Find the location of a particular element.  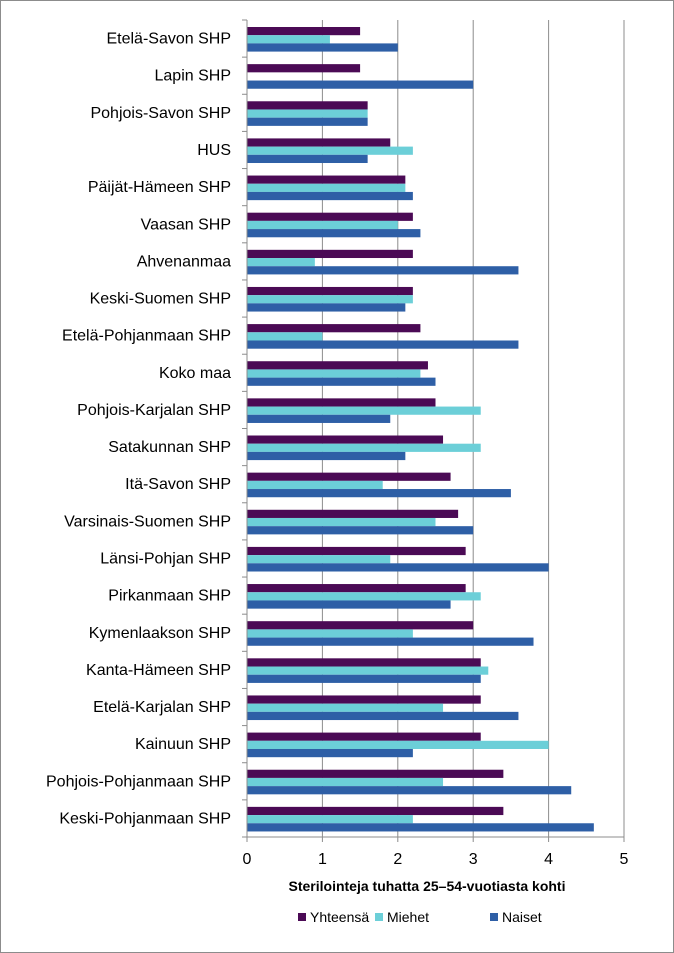

category-label: Itä-Savon SHP is located at coordinates (178, 484).